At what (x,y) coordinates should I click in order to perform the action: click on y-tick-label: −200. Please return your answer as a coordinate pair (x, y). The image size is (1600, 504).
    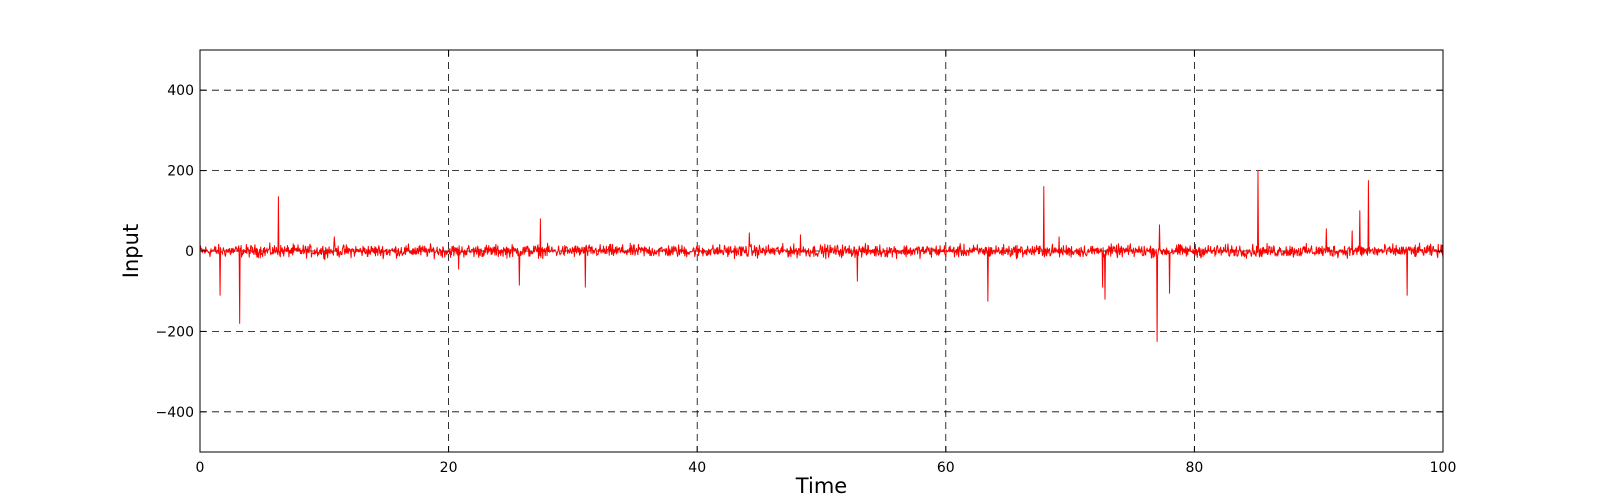
    Looking at the image, I should click on (175, 332).